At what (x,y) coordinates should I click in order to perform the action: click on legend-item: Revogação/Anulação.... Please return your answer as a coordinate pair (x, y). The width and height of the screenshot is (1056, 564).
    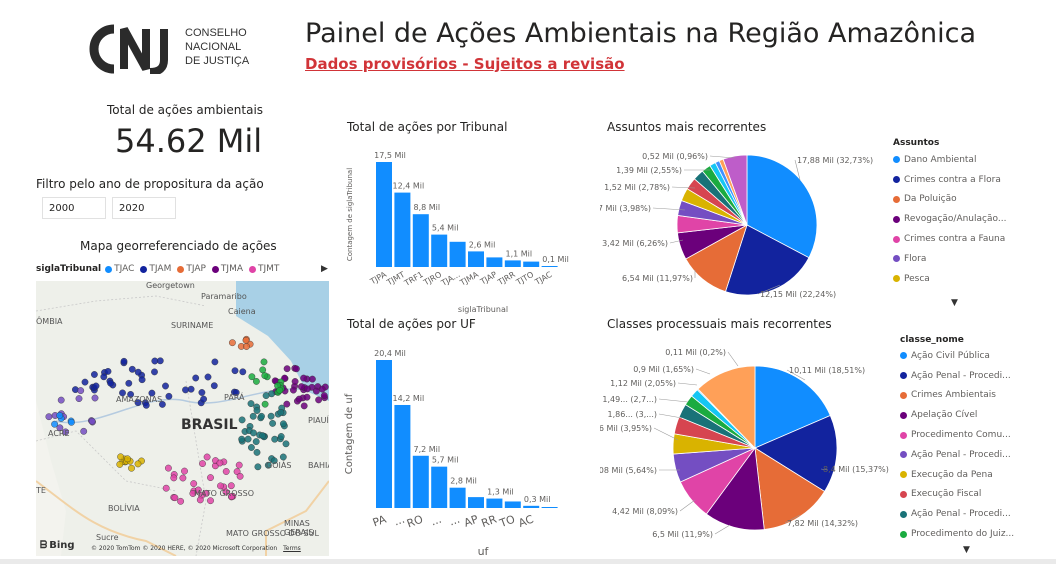
    Looking at the image, I should click on (973, 219).